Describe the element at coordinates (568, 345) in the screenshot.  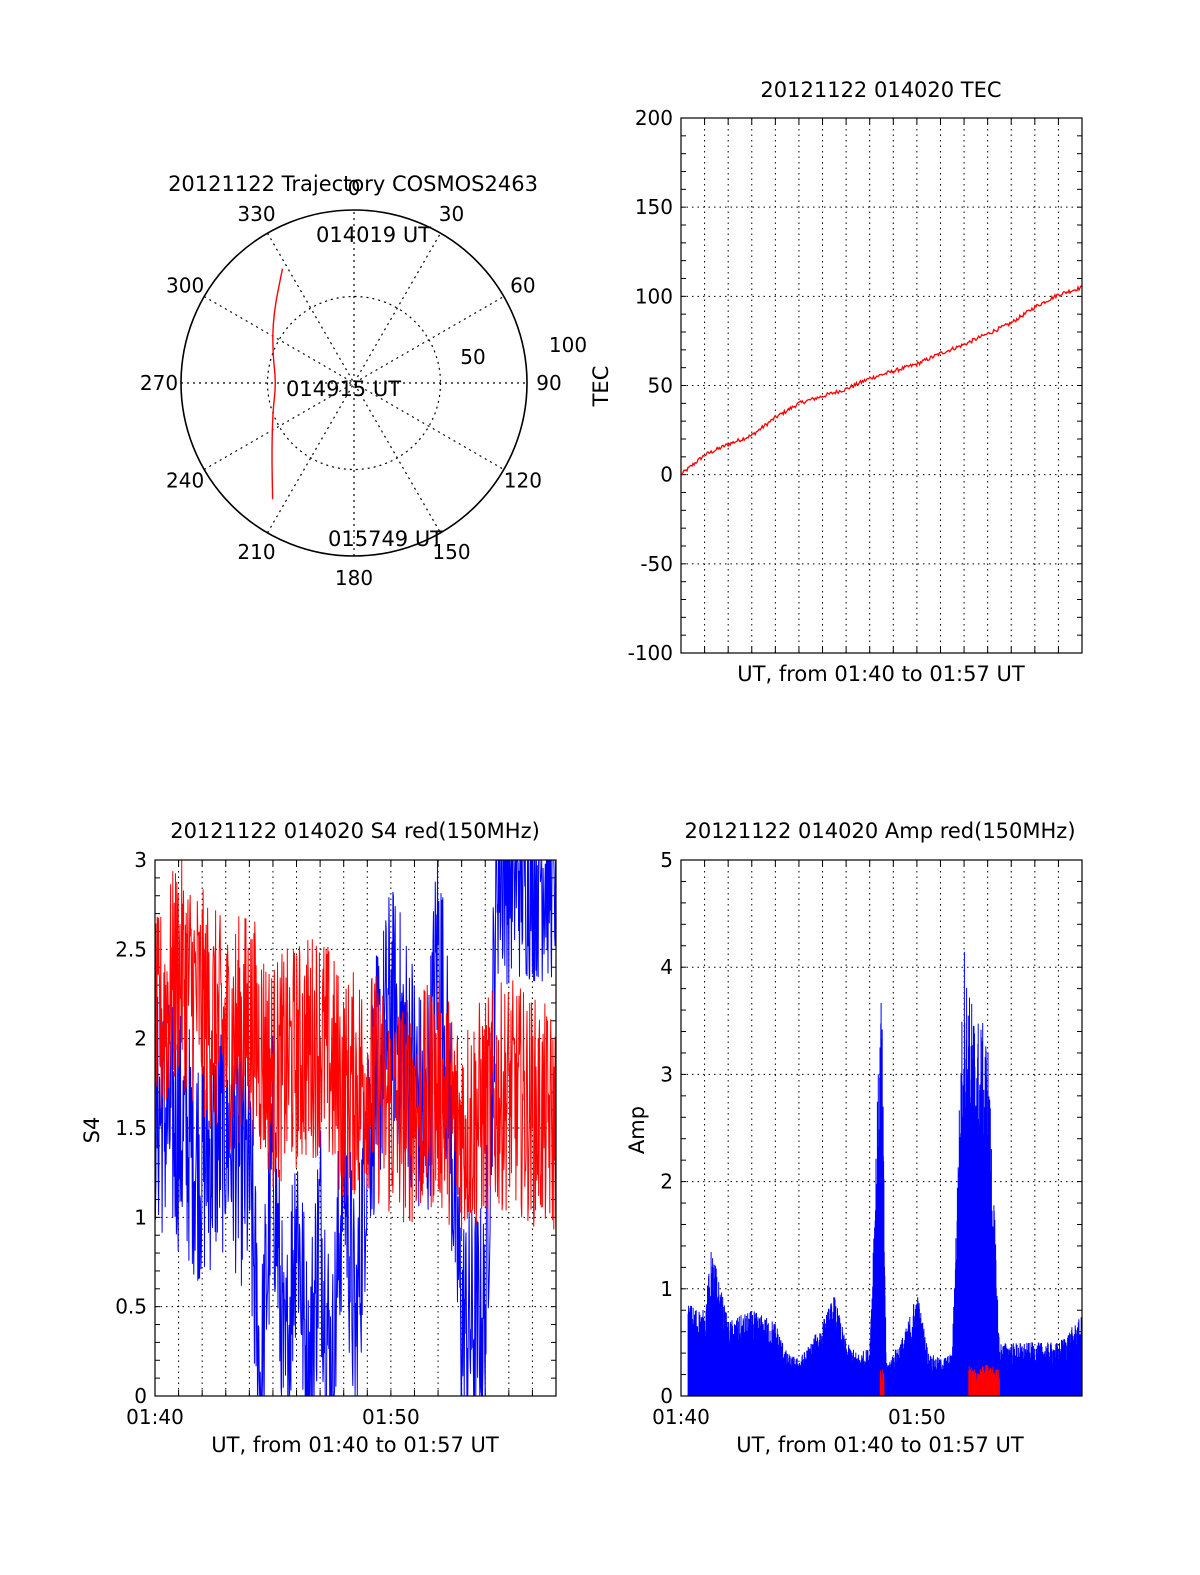
I see `radial-label-100: 100` at that location.